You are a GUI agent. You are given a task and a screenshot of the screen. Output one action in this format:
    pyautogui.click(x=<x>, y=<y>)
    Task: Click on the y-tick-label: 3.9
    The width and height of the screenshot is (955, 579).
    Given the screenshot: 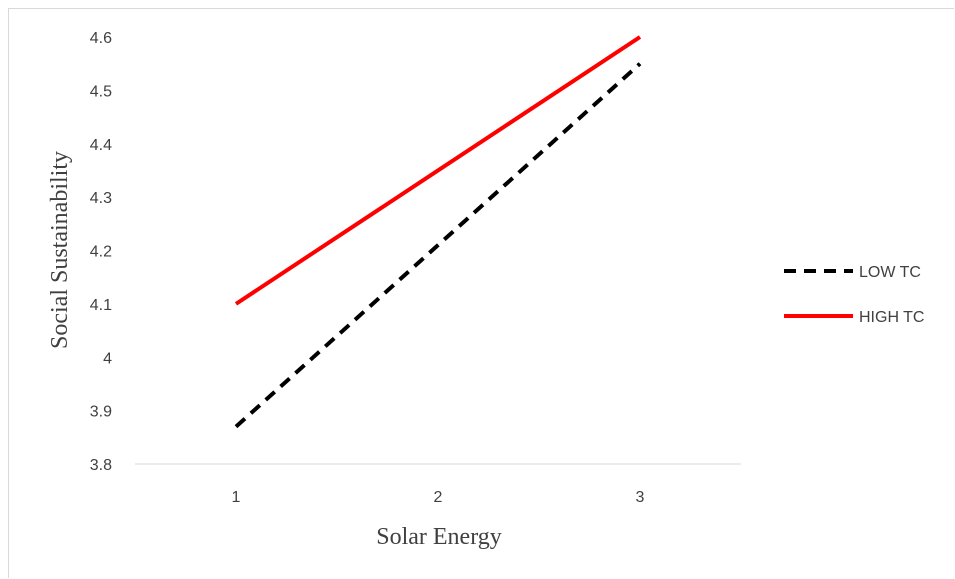 What is the action you would take?
    pyautogui.click(x=101, y=412)
    